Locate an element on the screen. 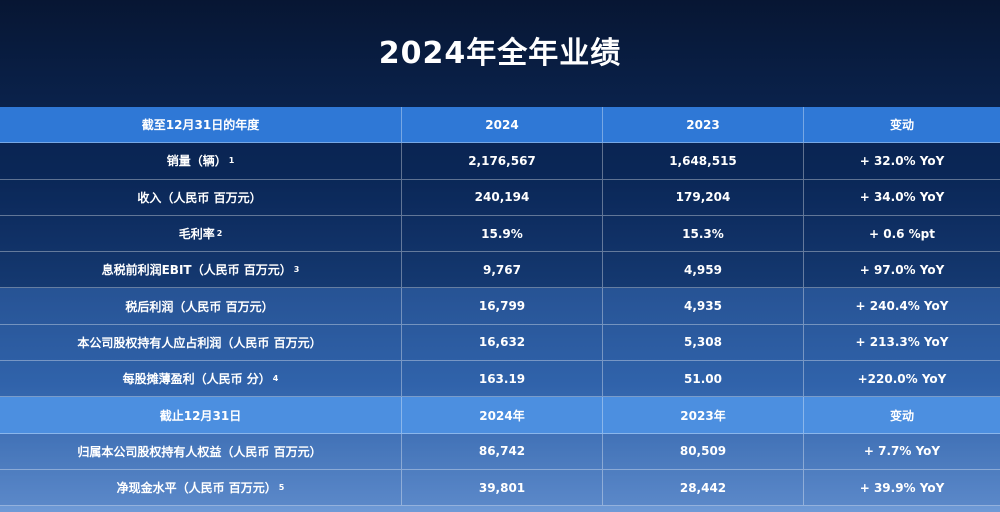 The width and height of the screenshot is (1000, 512). value-2023: 51.00 is located at coordinates (703, 379).